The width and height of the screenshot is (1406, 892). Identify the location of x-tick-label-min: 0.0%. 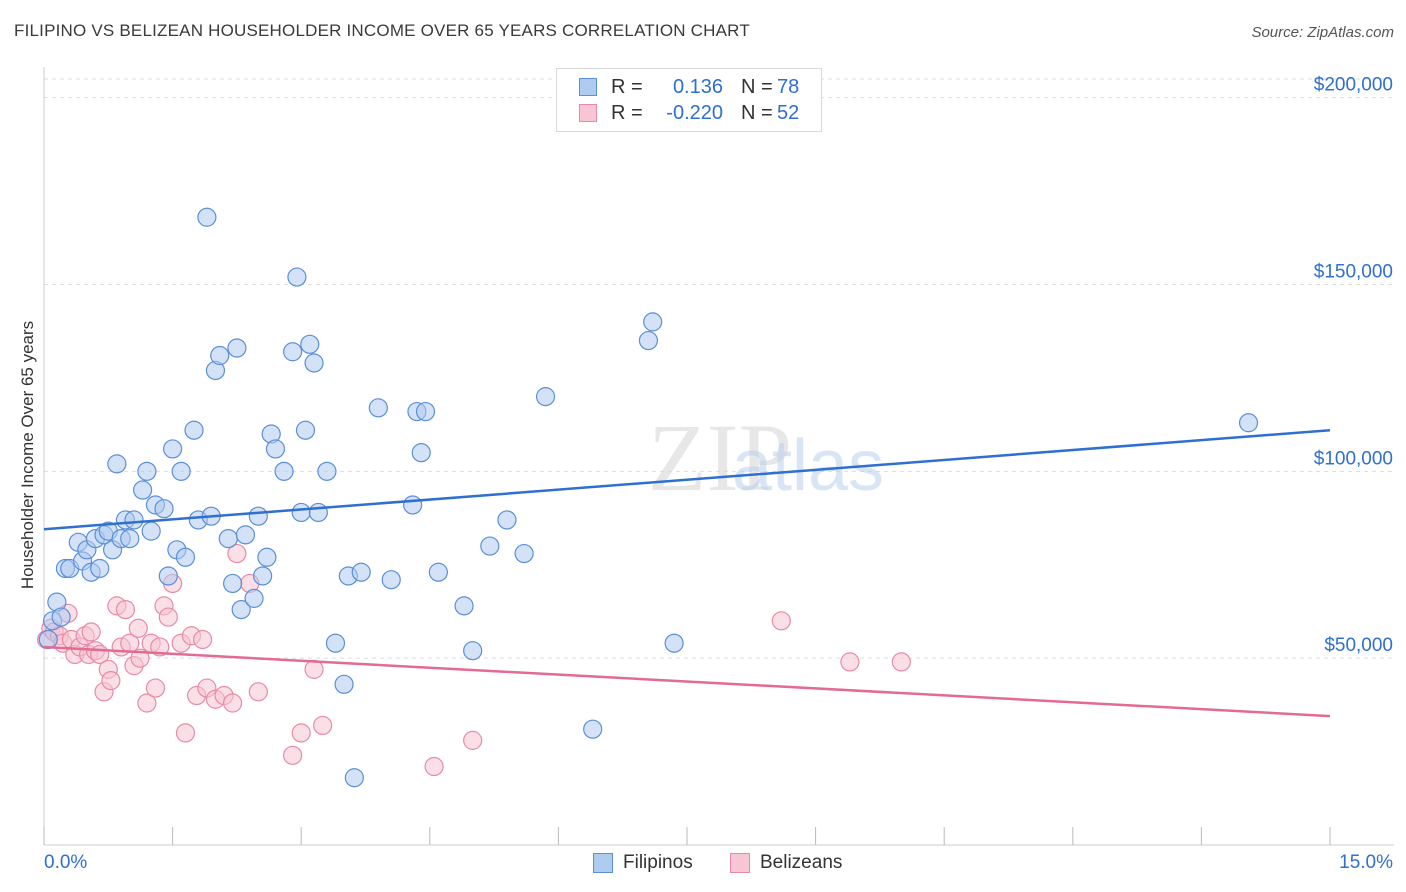
(66, 862).